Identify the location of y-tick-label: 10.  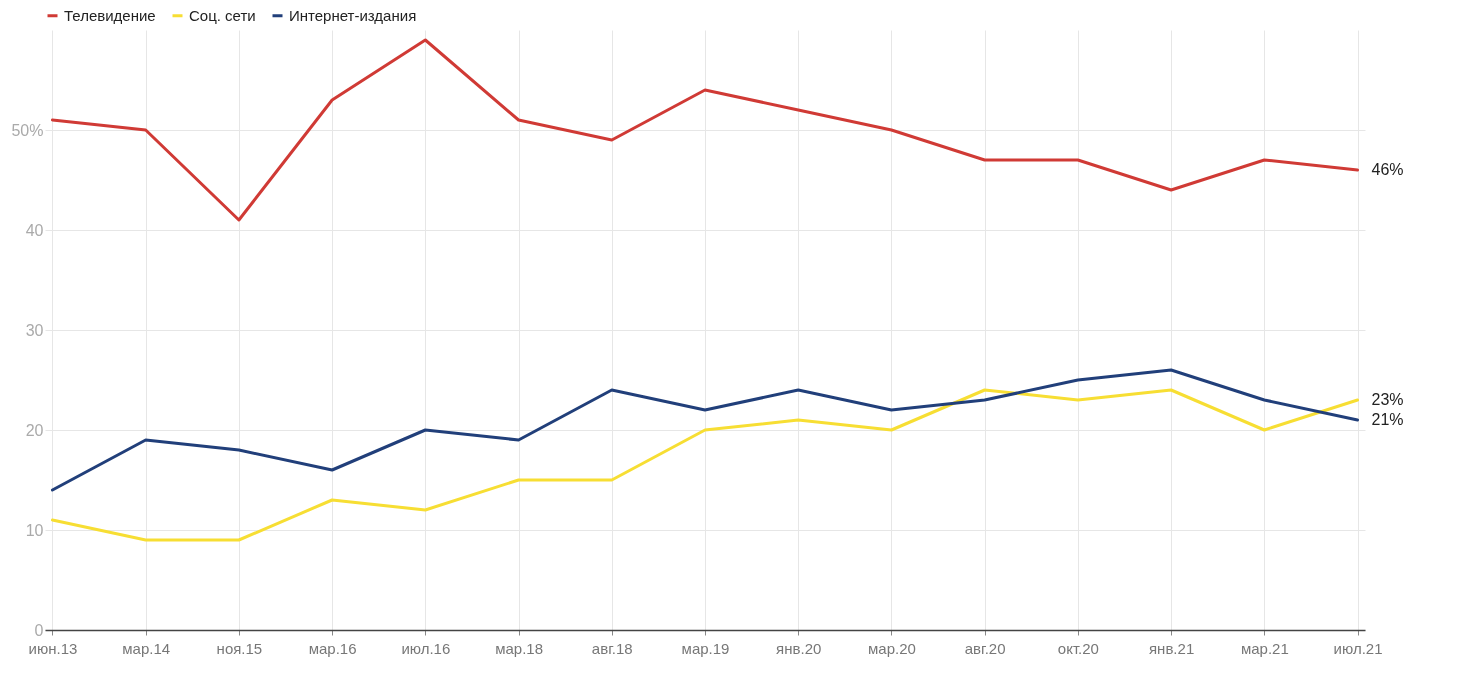
(34, 530).